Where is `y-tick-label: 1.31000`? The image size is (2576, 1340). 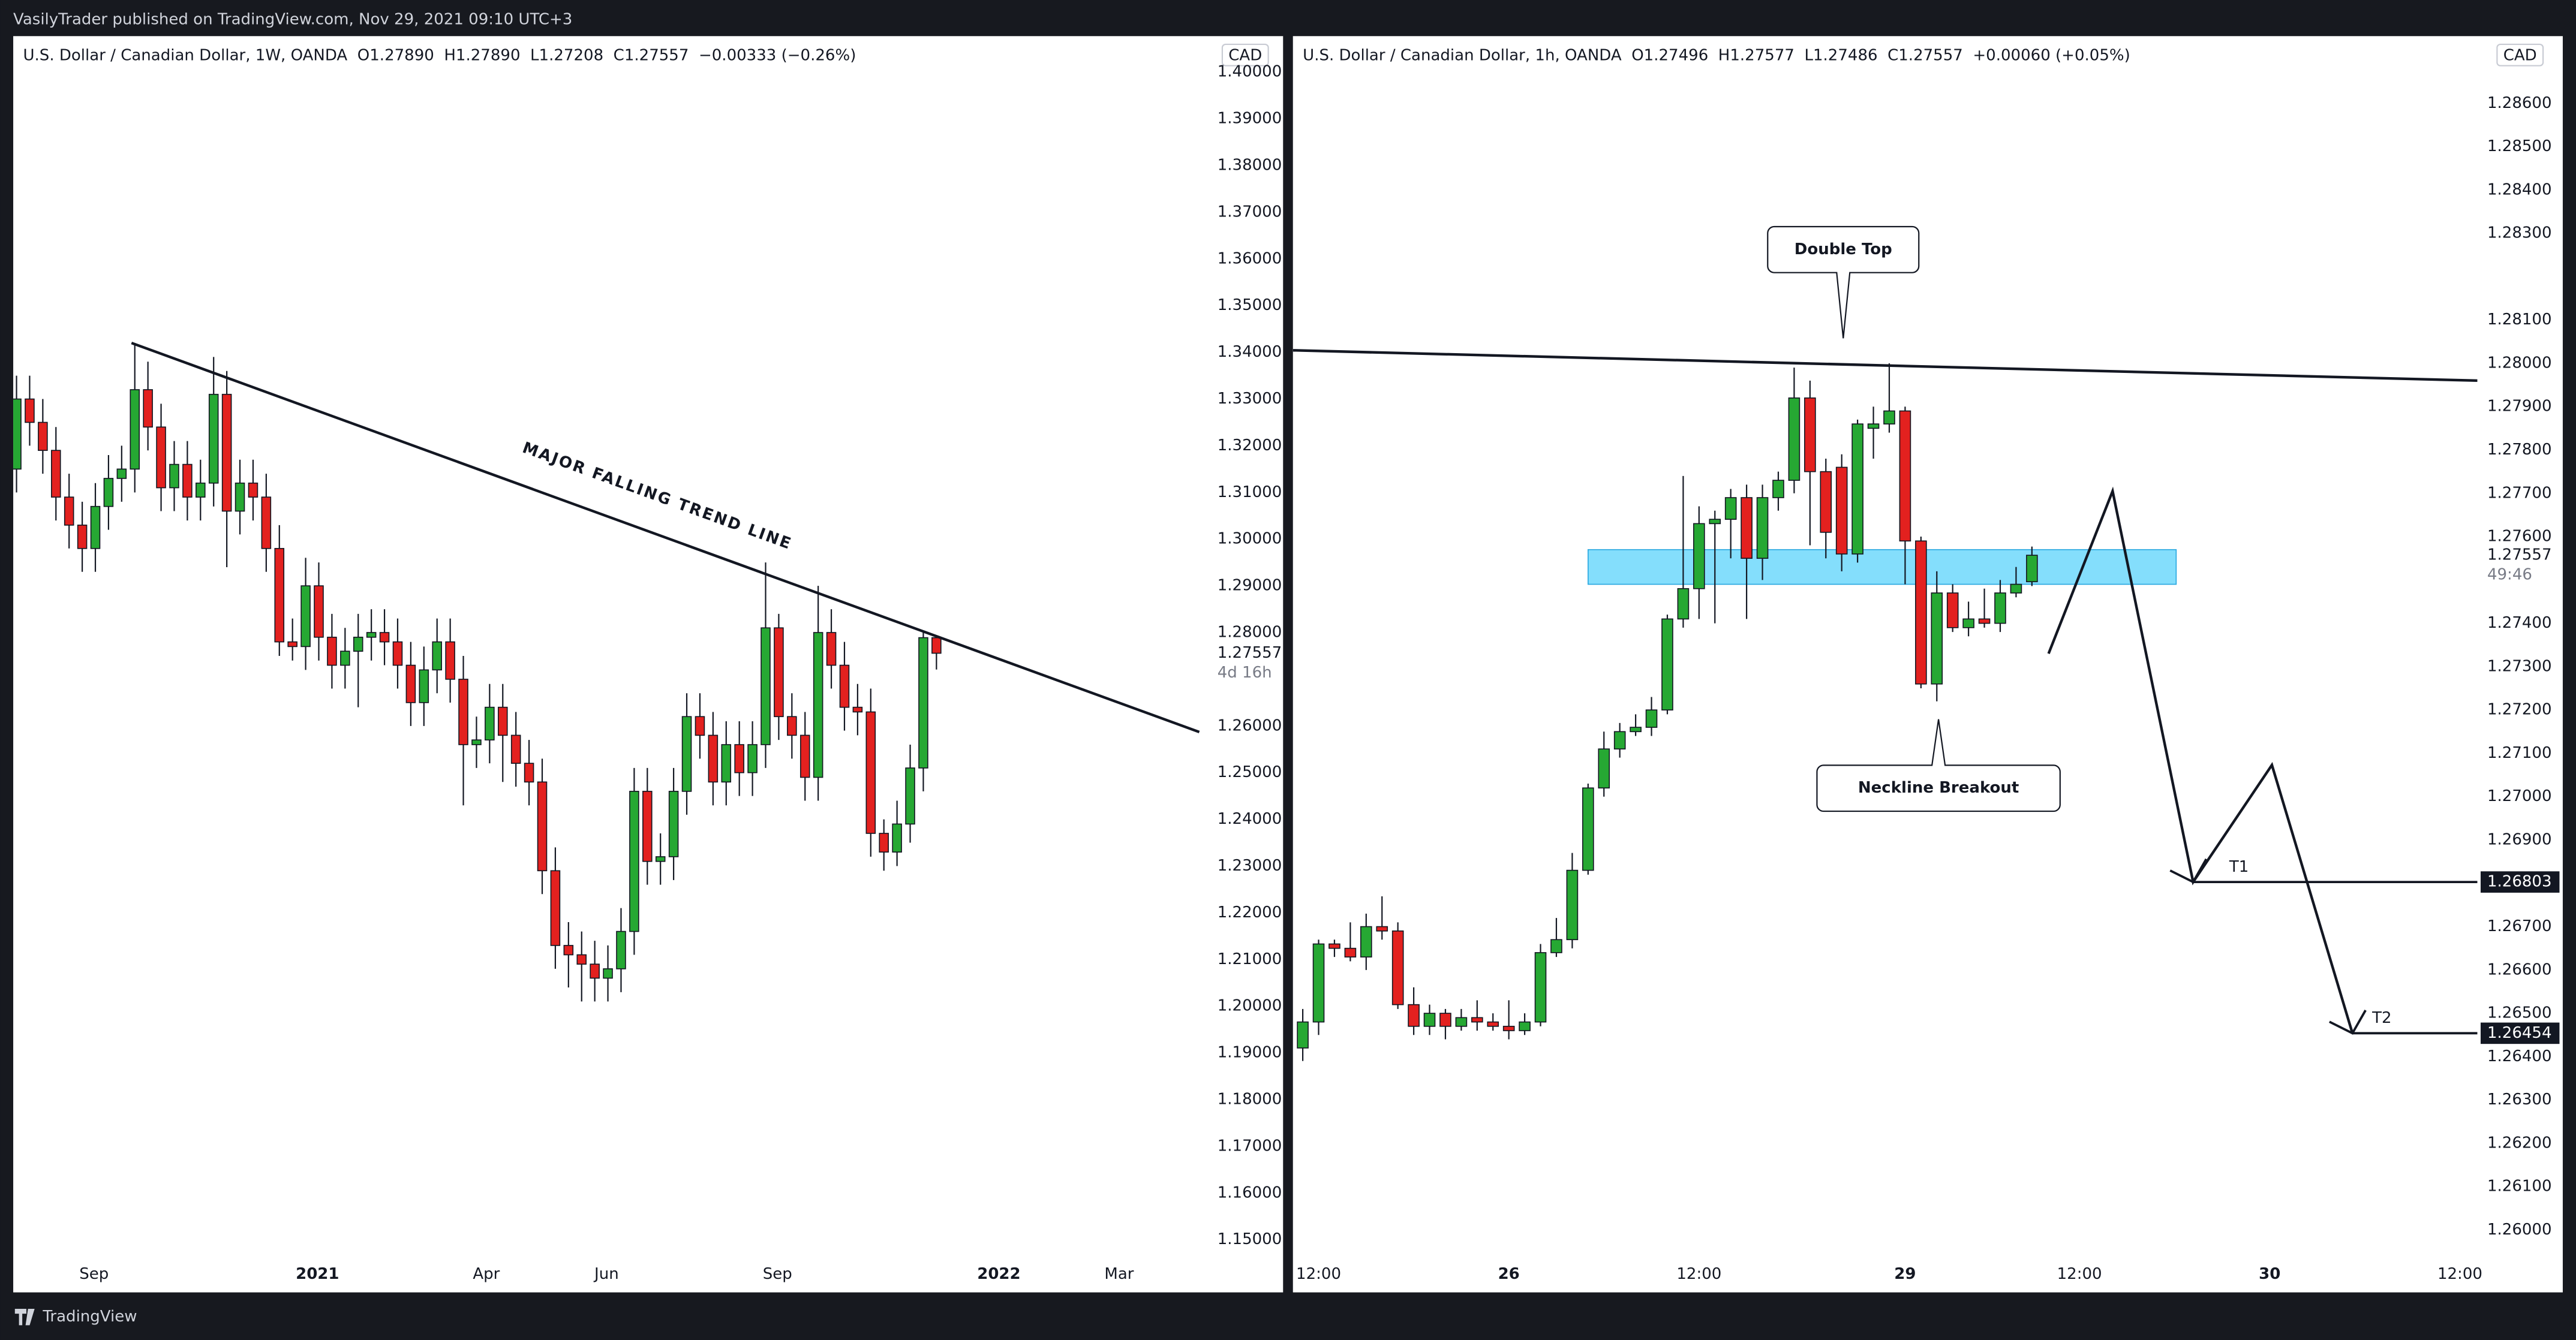 y-tick-label: 1.31000 is located at coordinates (1250, 492).